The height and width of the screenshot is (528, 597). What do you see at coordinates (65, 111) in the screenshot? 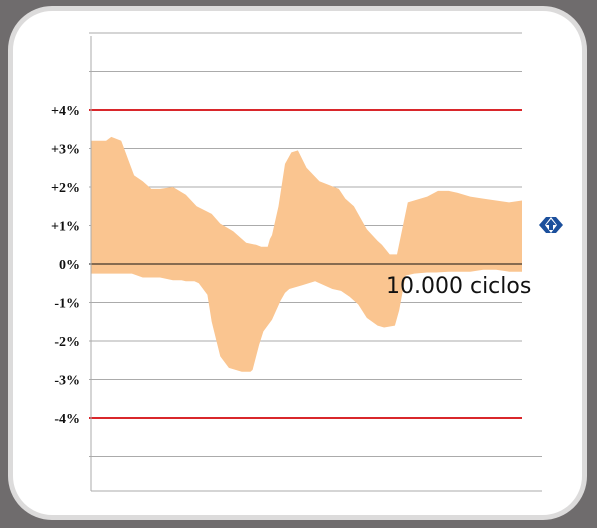
I see `y-tick-label: +4%` at bounding box center [65, 111].